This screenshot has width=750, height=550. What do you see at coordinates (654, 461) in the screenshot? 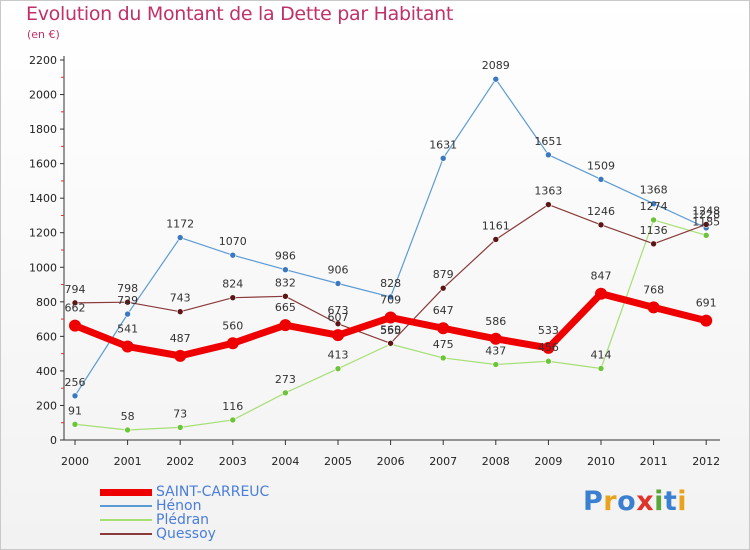
I see `x-tick-label: 2011` at bounding box center [654, 461].